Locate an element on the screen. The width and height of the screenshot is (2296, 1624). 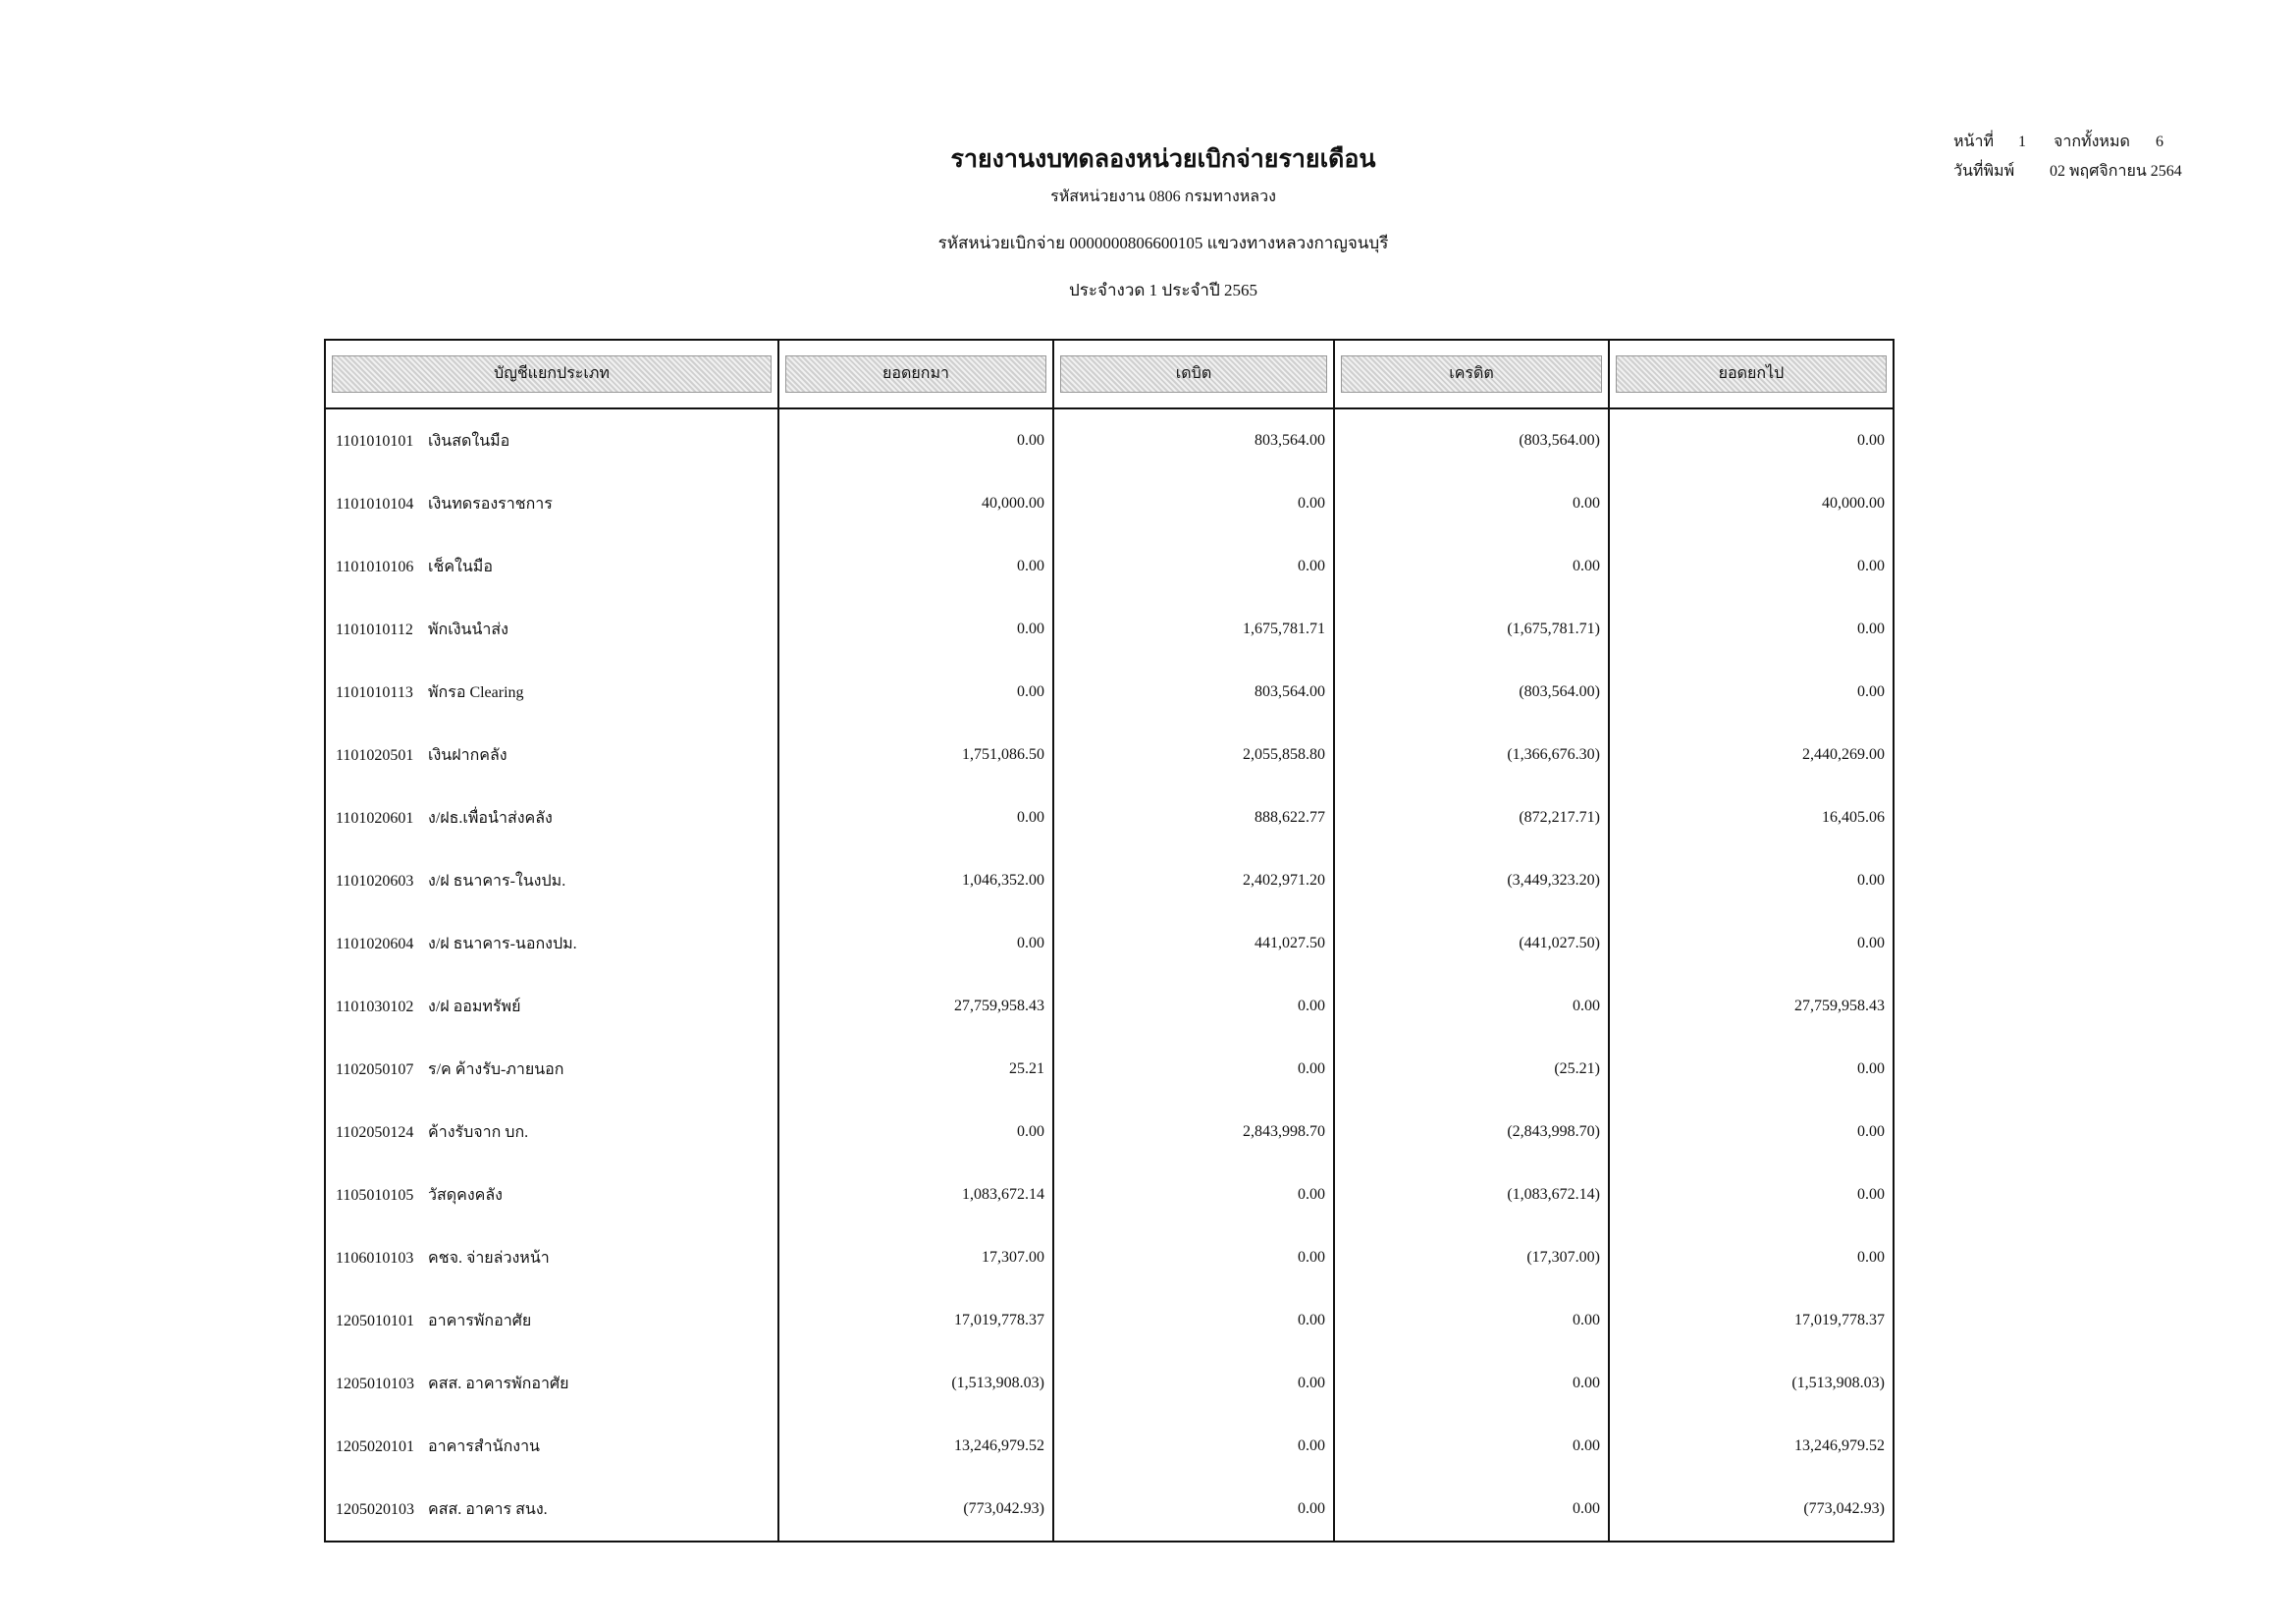
debit-amount: 2,843,998.70 is located at coordinates (1193, 1132).